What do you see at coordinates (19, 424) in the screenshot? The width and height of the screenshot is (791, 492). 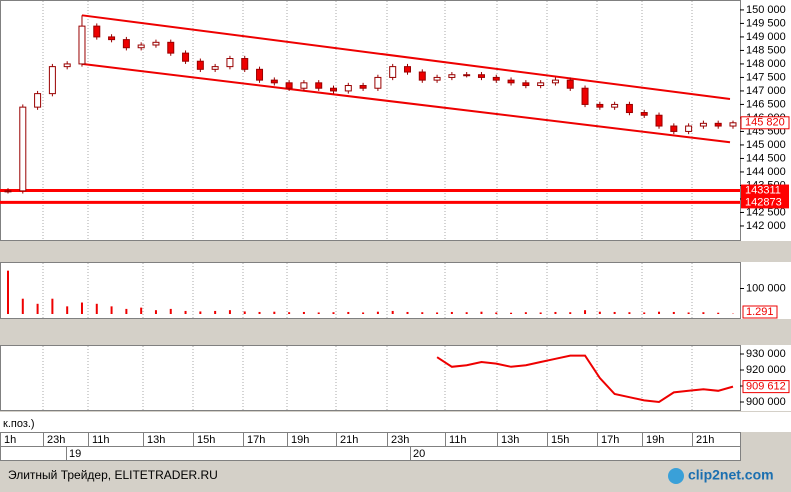 I see `oi-label: к.поз.)` at bounding box center [19, 424].